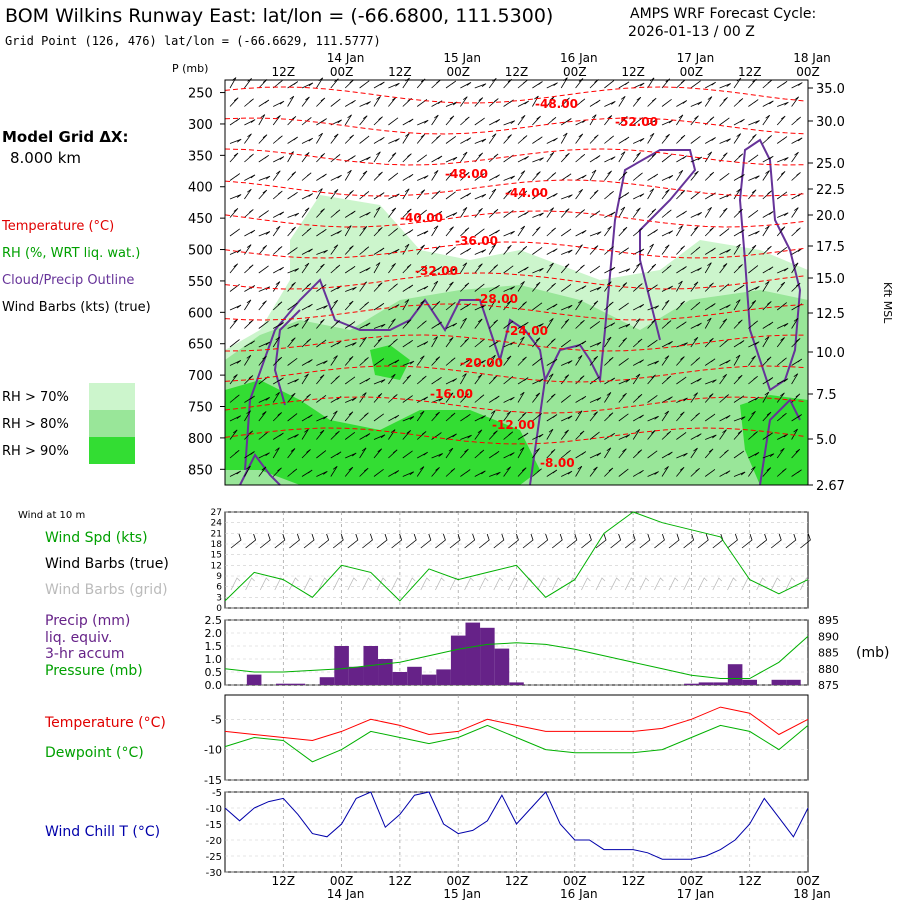 The height and width of the screenshot is (900, 900). What do you see at coordinates (200, 439) in the screenshot?
I see `pressure-tick-label: 800` at bounding box center [200, 439].